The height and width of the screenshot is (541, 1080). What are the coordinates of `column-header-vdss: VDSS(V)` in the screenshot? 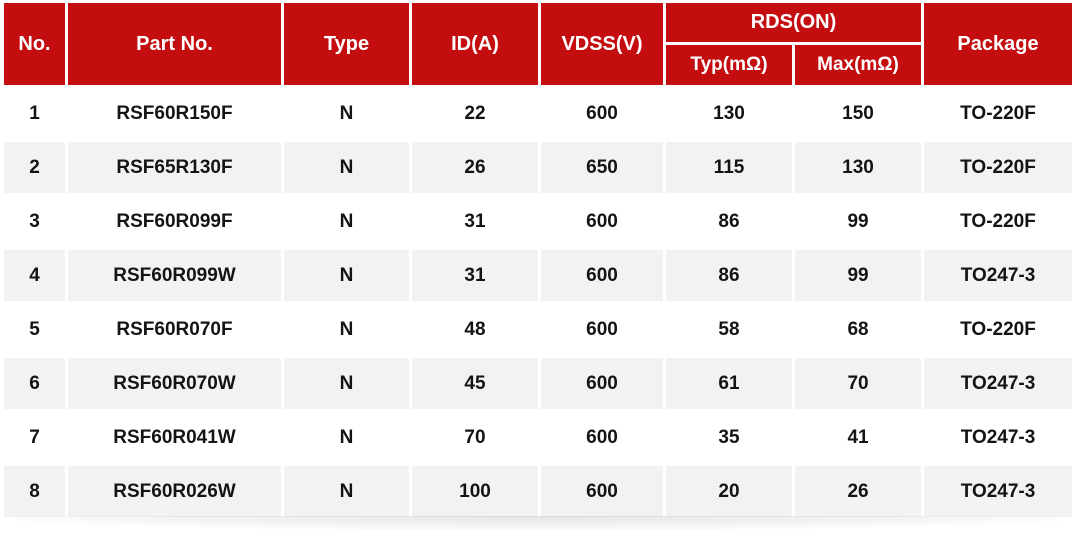 It's located at (602, 44).